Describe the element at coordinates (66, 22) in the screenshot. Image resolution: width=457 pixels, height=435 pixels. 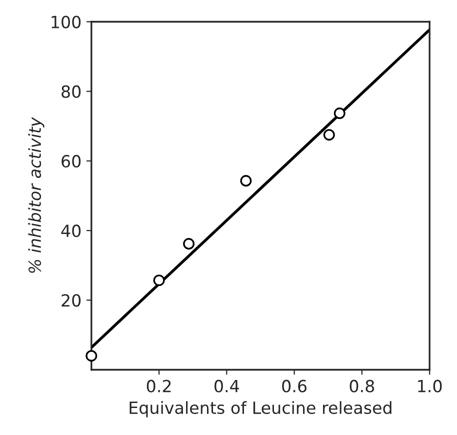
I see `y-tick-label: 100` at that location.